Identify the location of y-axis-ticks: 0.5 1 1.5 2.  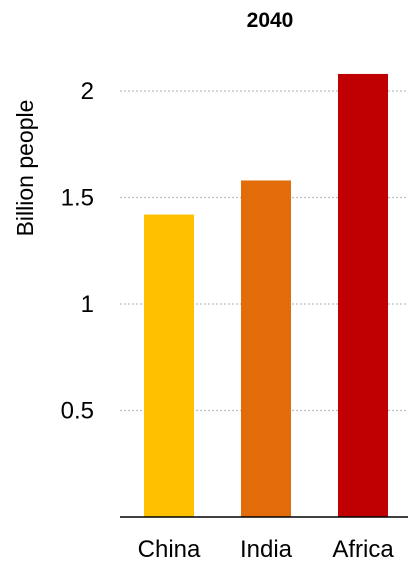
(77, 251).